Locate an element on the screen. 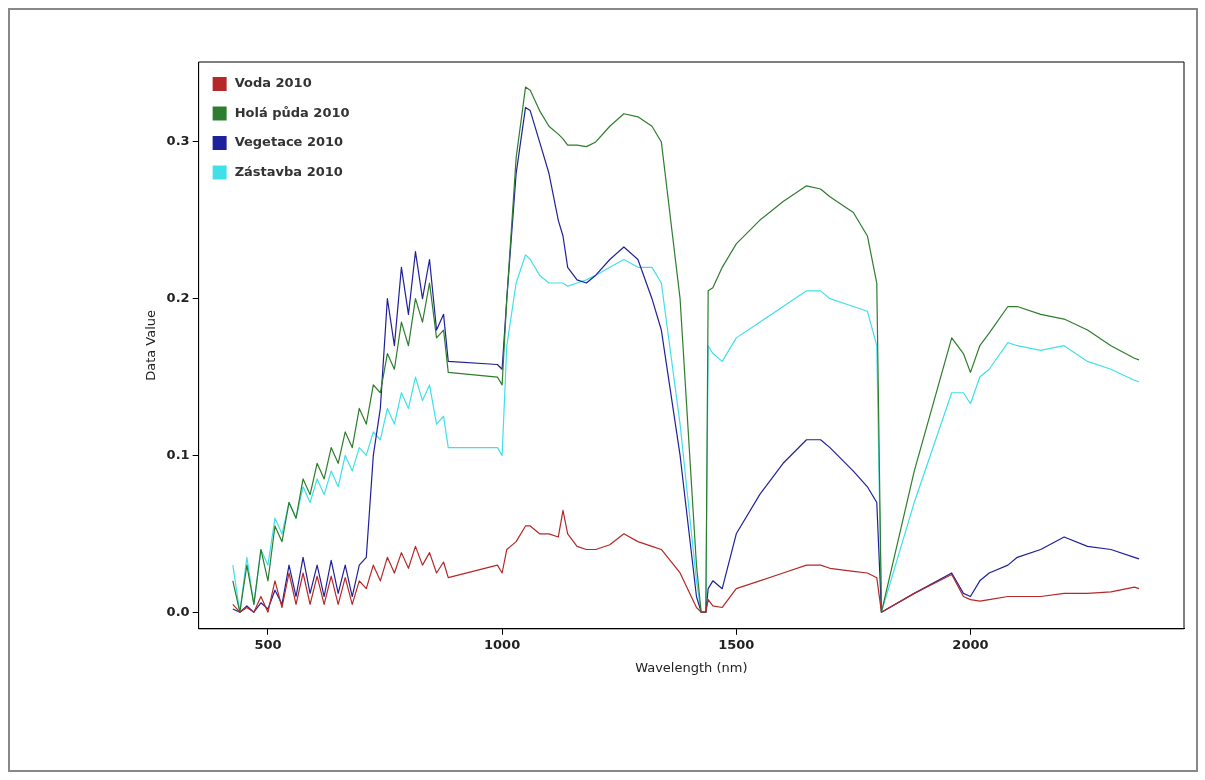  legend-label: Zástavba 2010 is located at coordinates (288, 171).